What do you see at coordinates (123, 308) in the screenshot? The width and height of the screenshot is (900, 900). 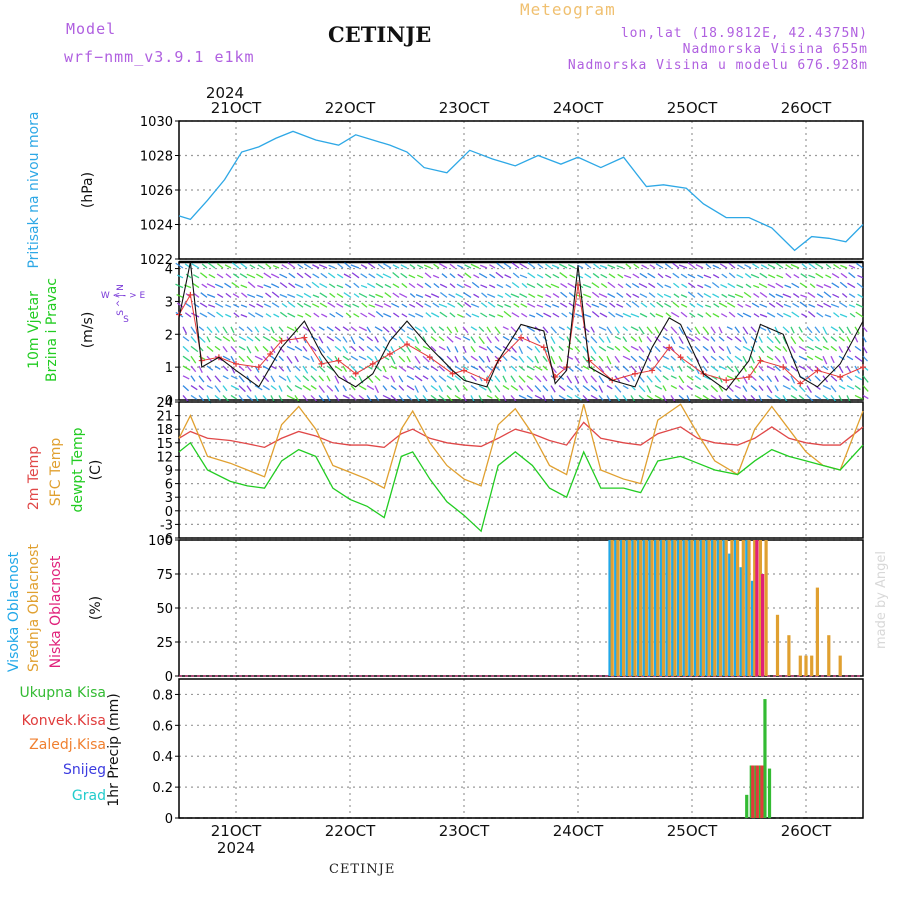 I see `compass-rose: S W < - > E` at bounding box center [123, 308].